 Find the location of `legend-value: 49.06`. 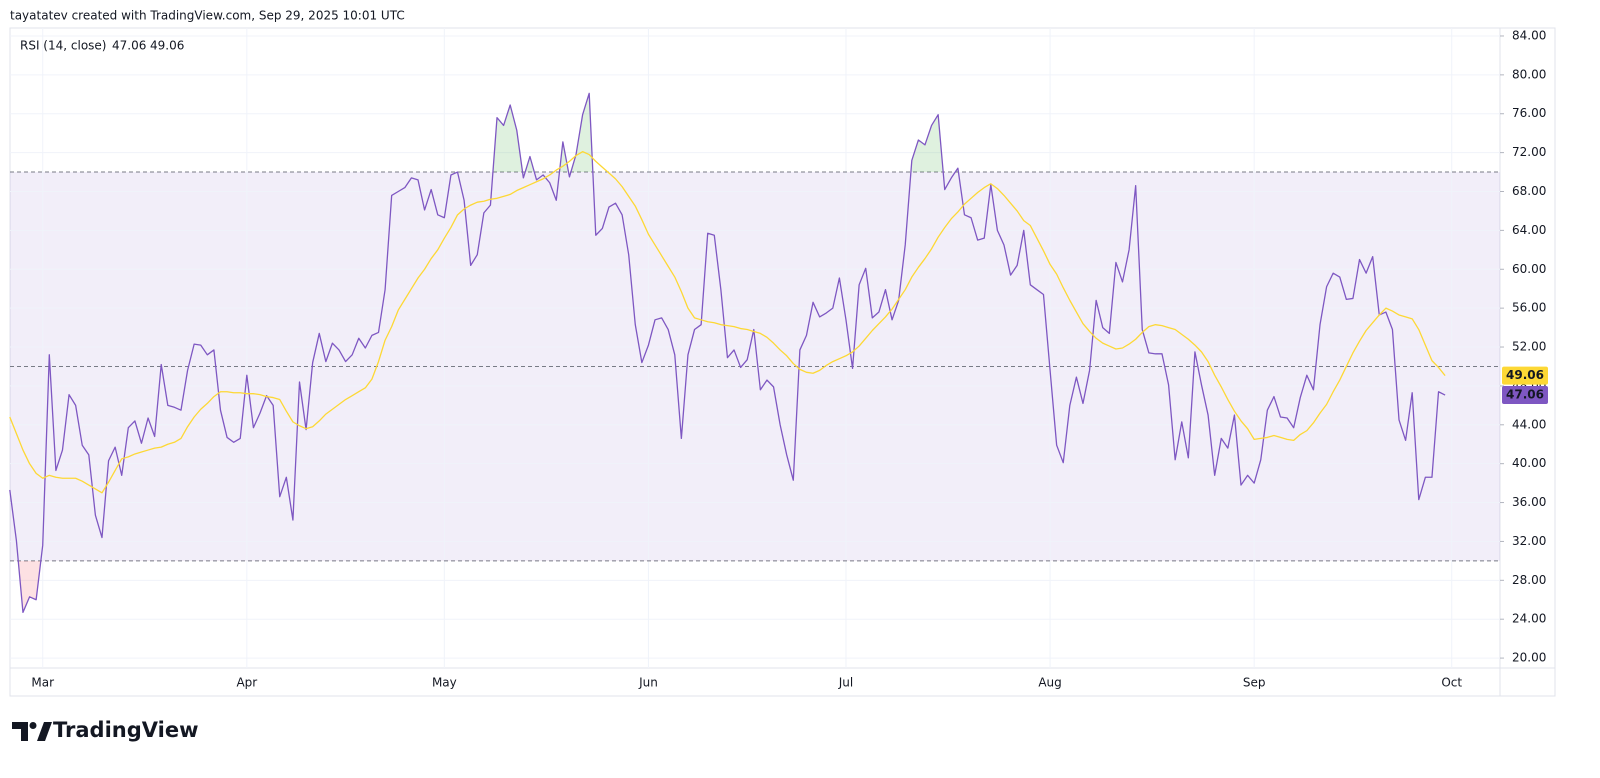

legend-value: 49.06 is located at coordinates (167, 46).